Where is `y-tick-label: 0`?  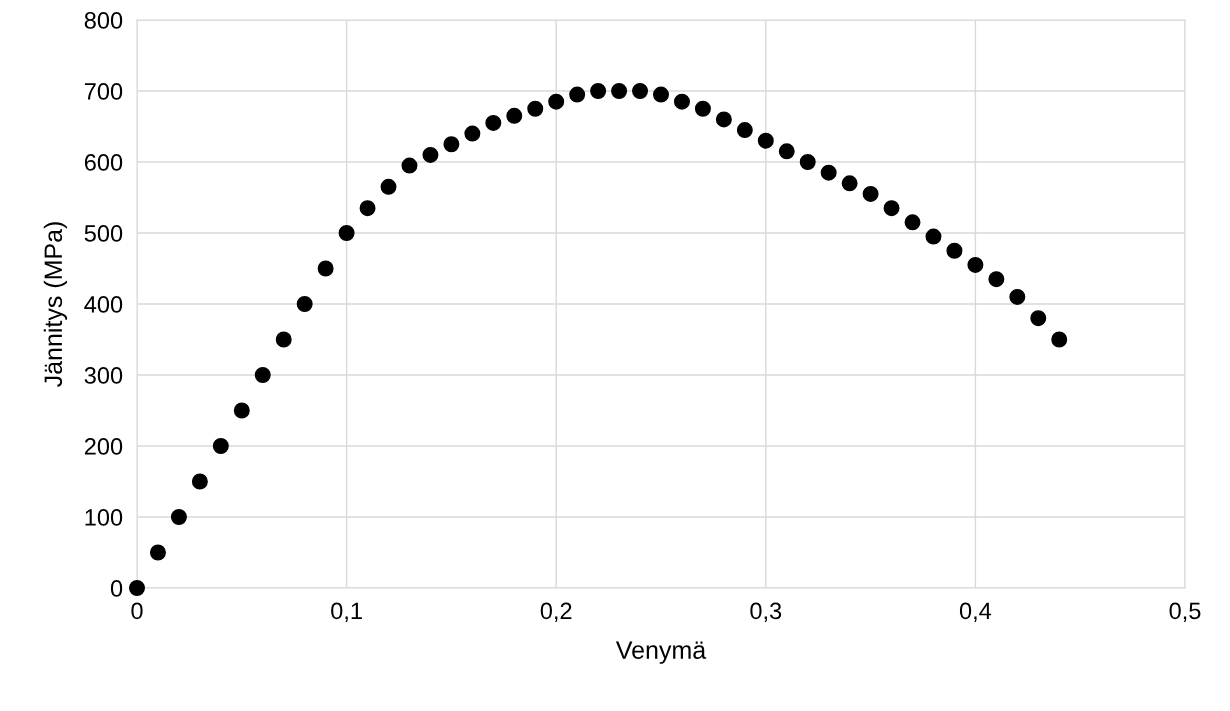
y-tick-label: 0 is located at coordinates (116, 588).